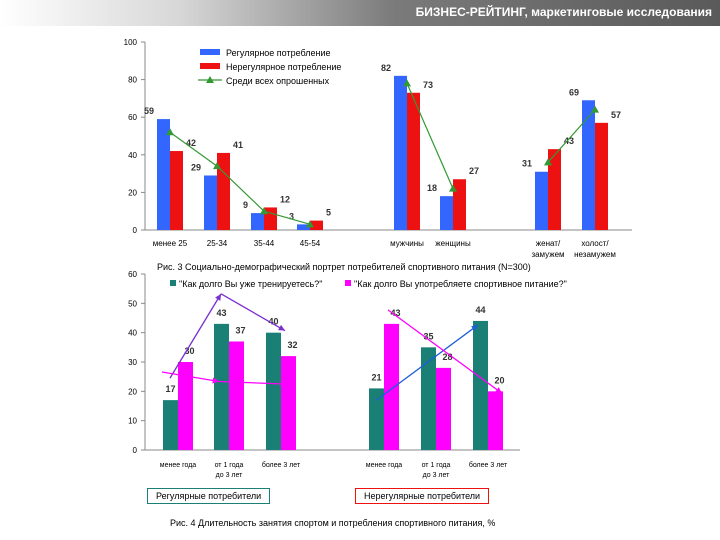 The height and width of the screenshot is (540, 720). Describe the element at coordinates (210, 79) in the screenshot. I see `chart1-legend-marker` at that location.